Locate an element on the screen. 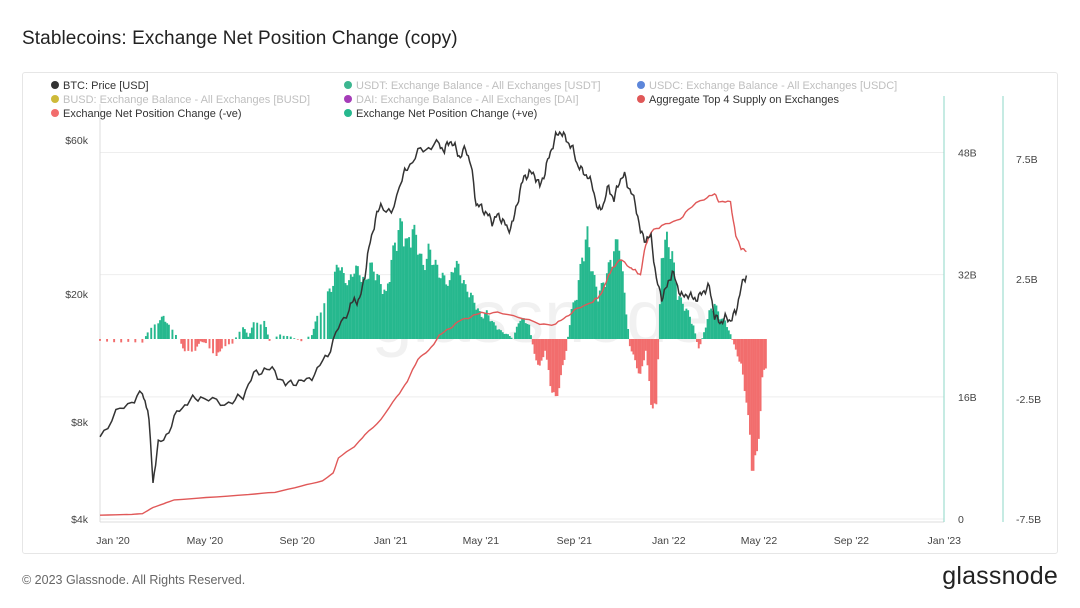  brand-logo: glassnode is located at coordinates (1000, 576).